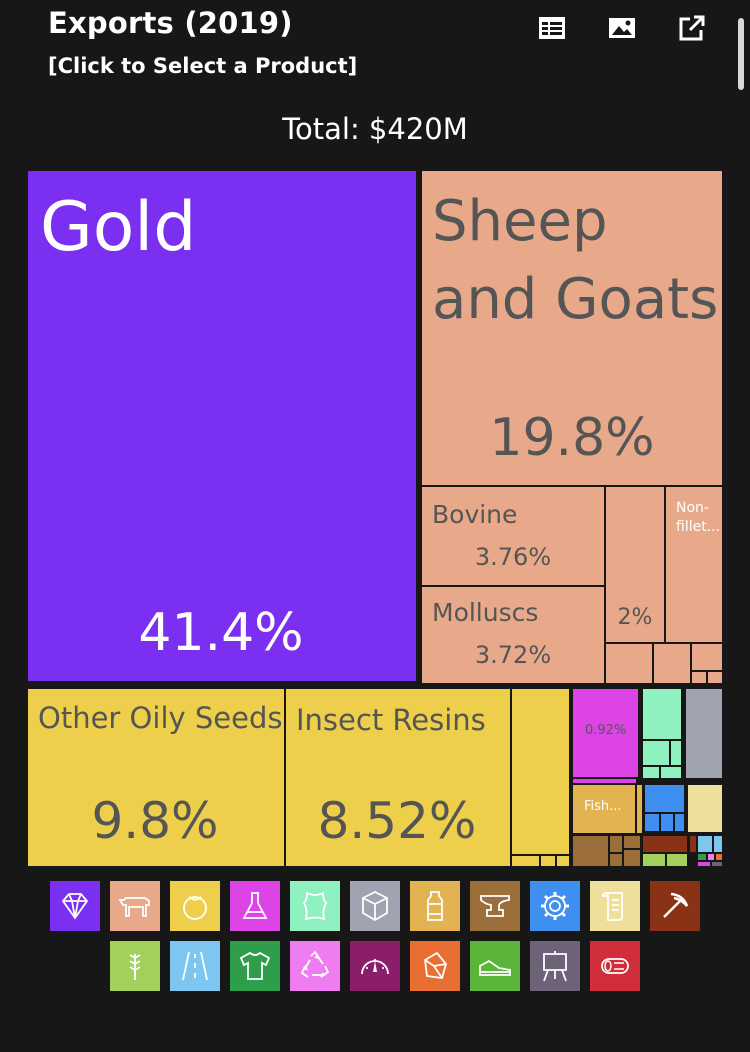  Describe the element at coordinates (605, 730) in the screenshot. I see `tile-value-chemical-0-92: 0.92%` at that location.